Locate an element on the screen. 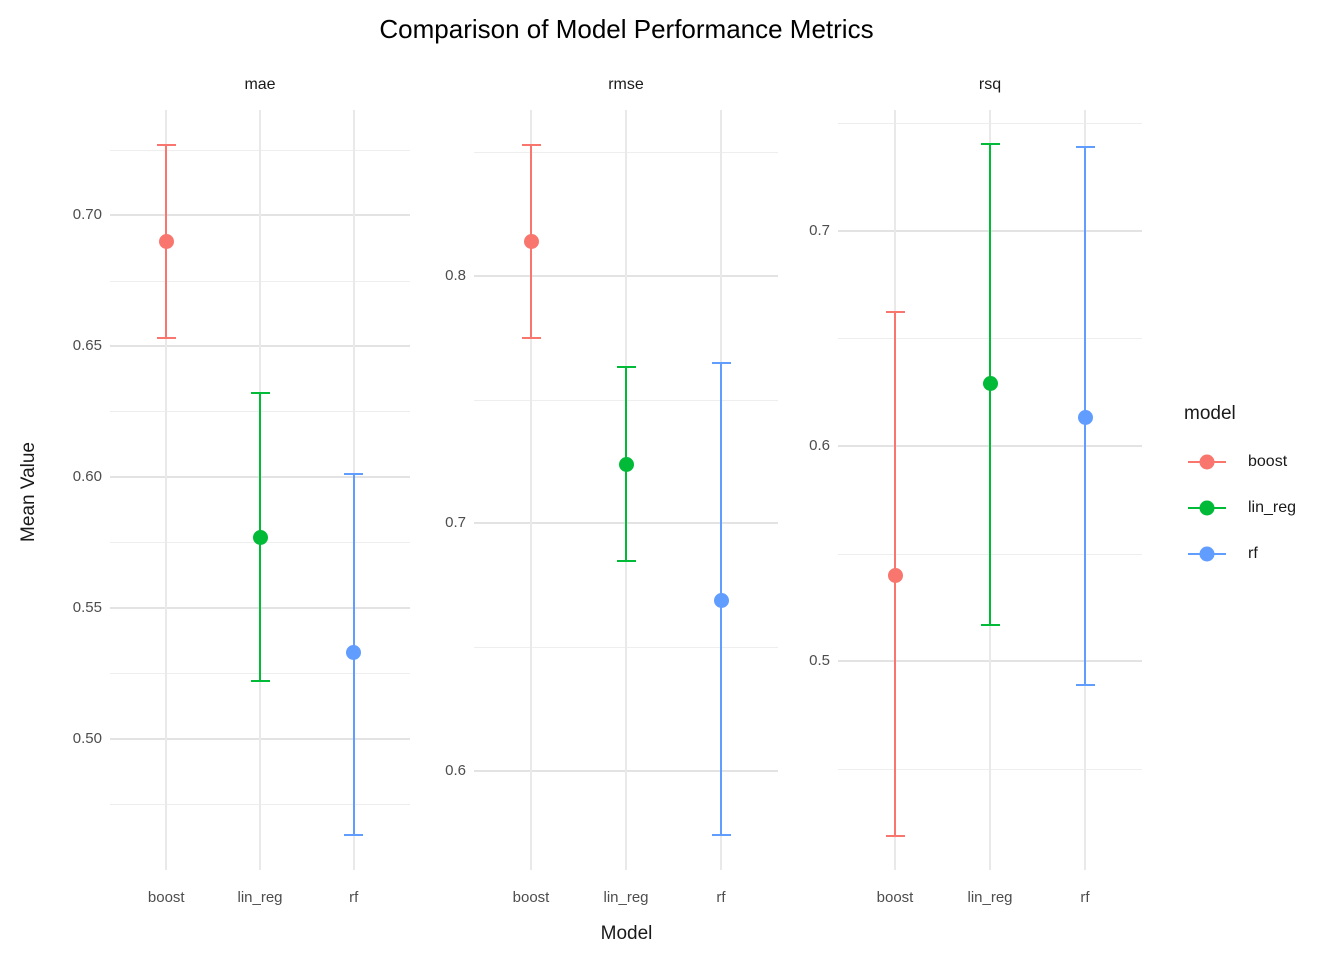  y-axis-title: Mean Value is located at coordinates (28, 492).